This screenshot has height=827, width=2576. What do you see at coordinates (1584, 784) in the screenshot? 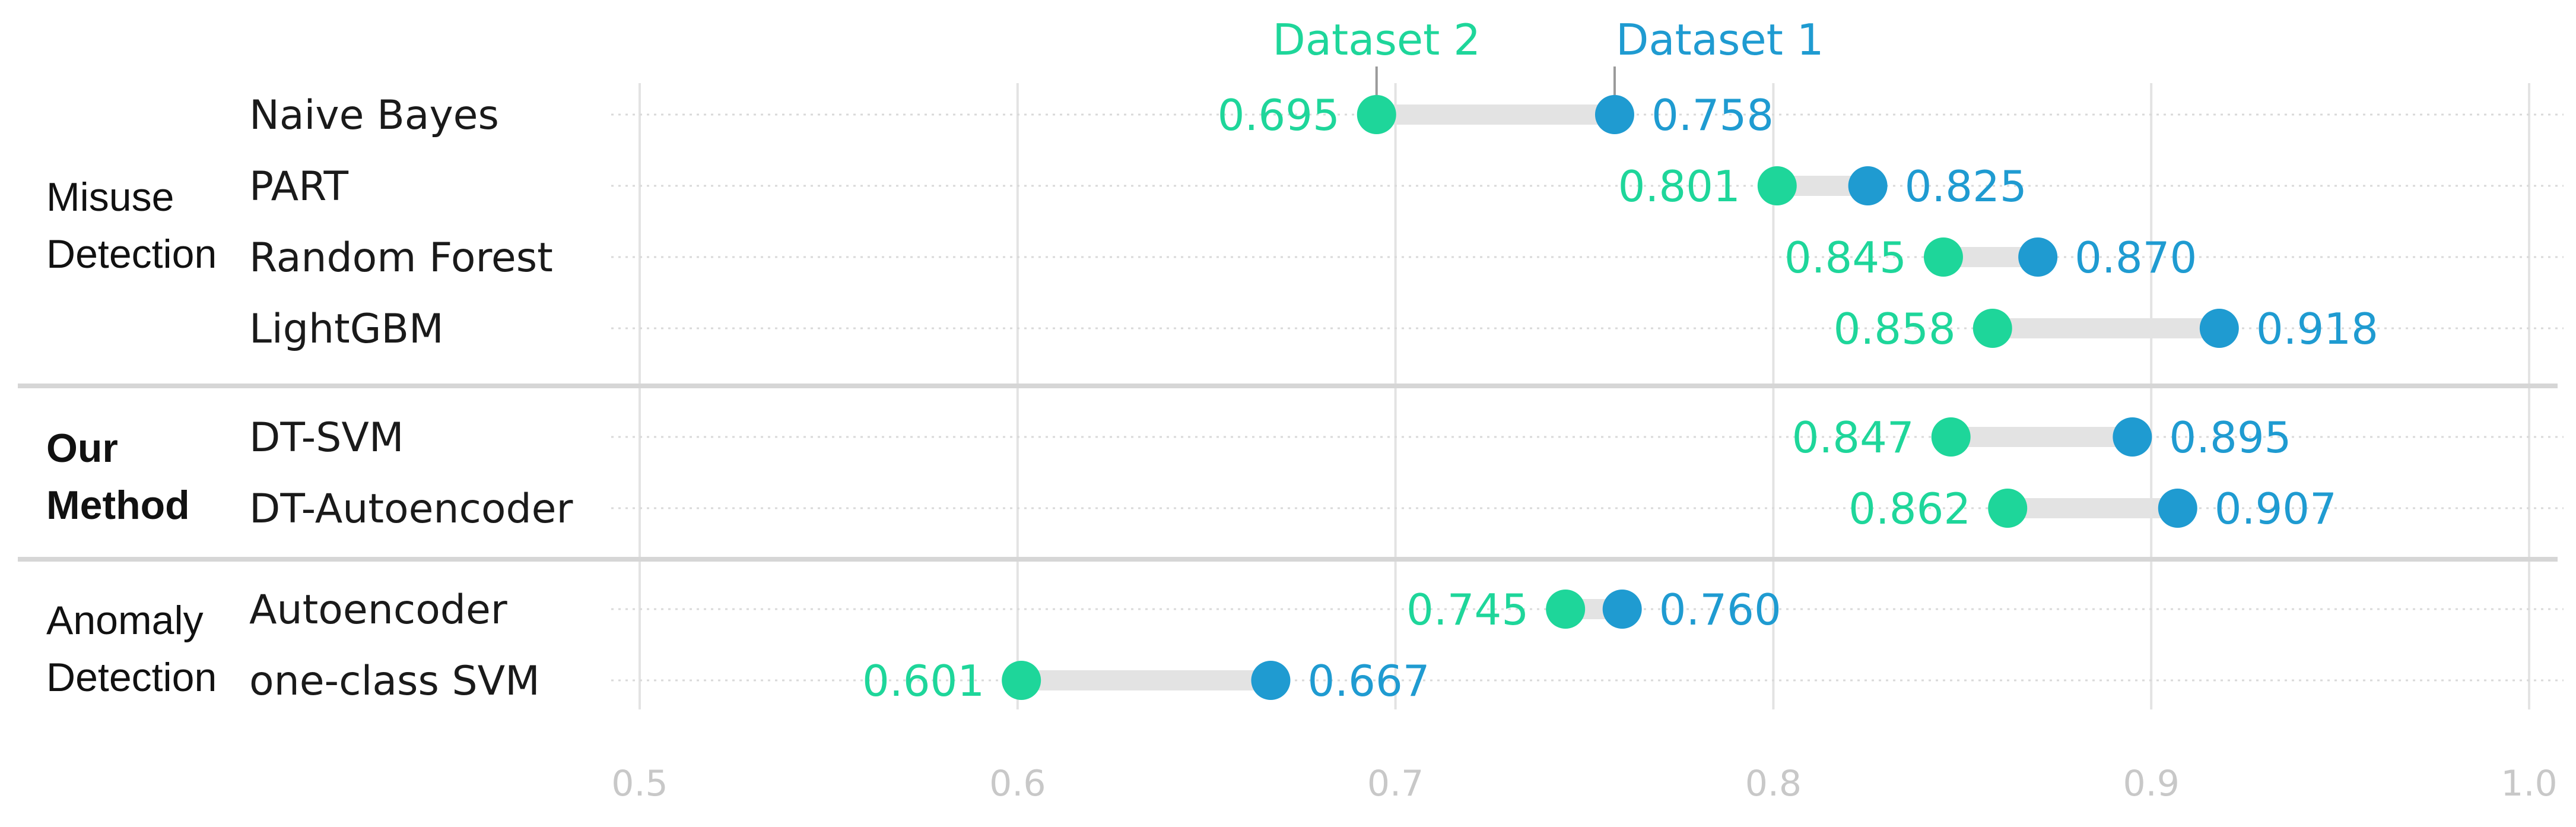
I see `x-axis: 0.5 0.6 0.7 0.8 0.9 1.0` at bounding box center [1584, 784].